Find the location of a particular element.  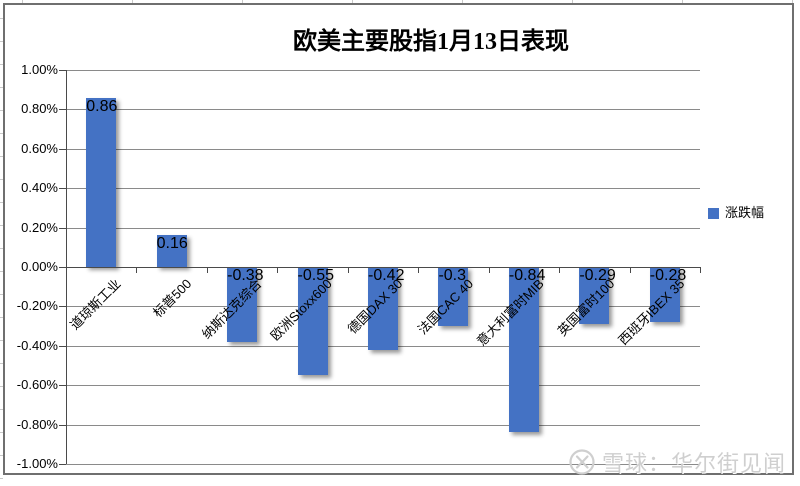

legend-label: 涨跌幅 is located at coordinates (745, 212).